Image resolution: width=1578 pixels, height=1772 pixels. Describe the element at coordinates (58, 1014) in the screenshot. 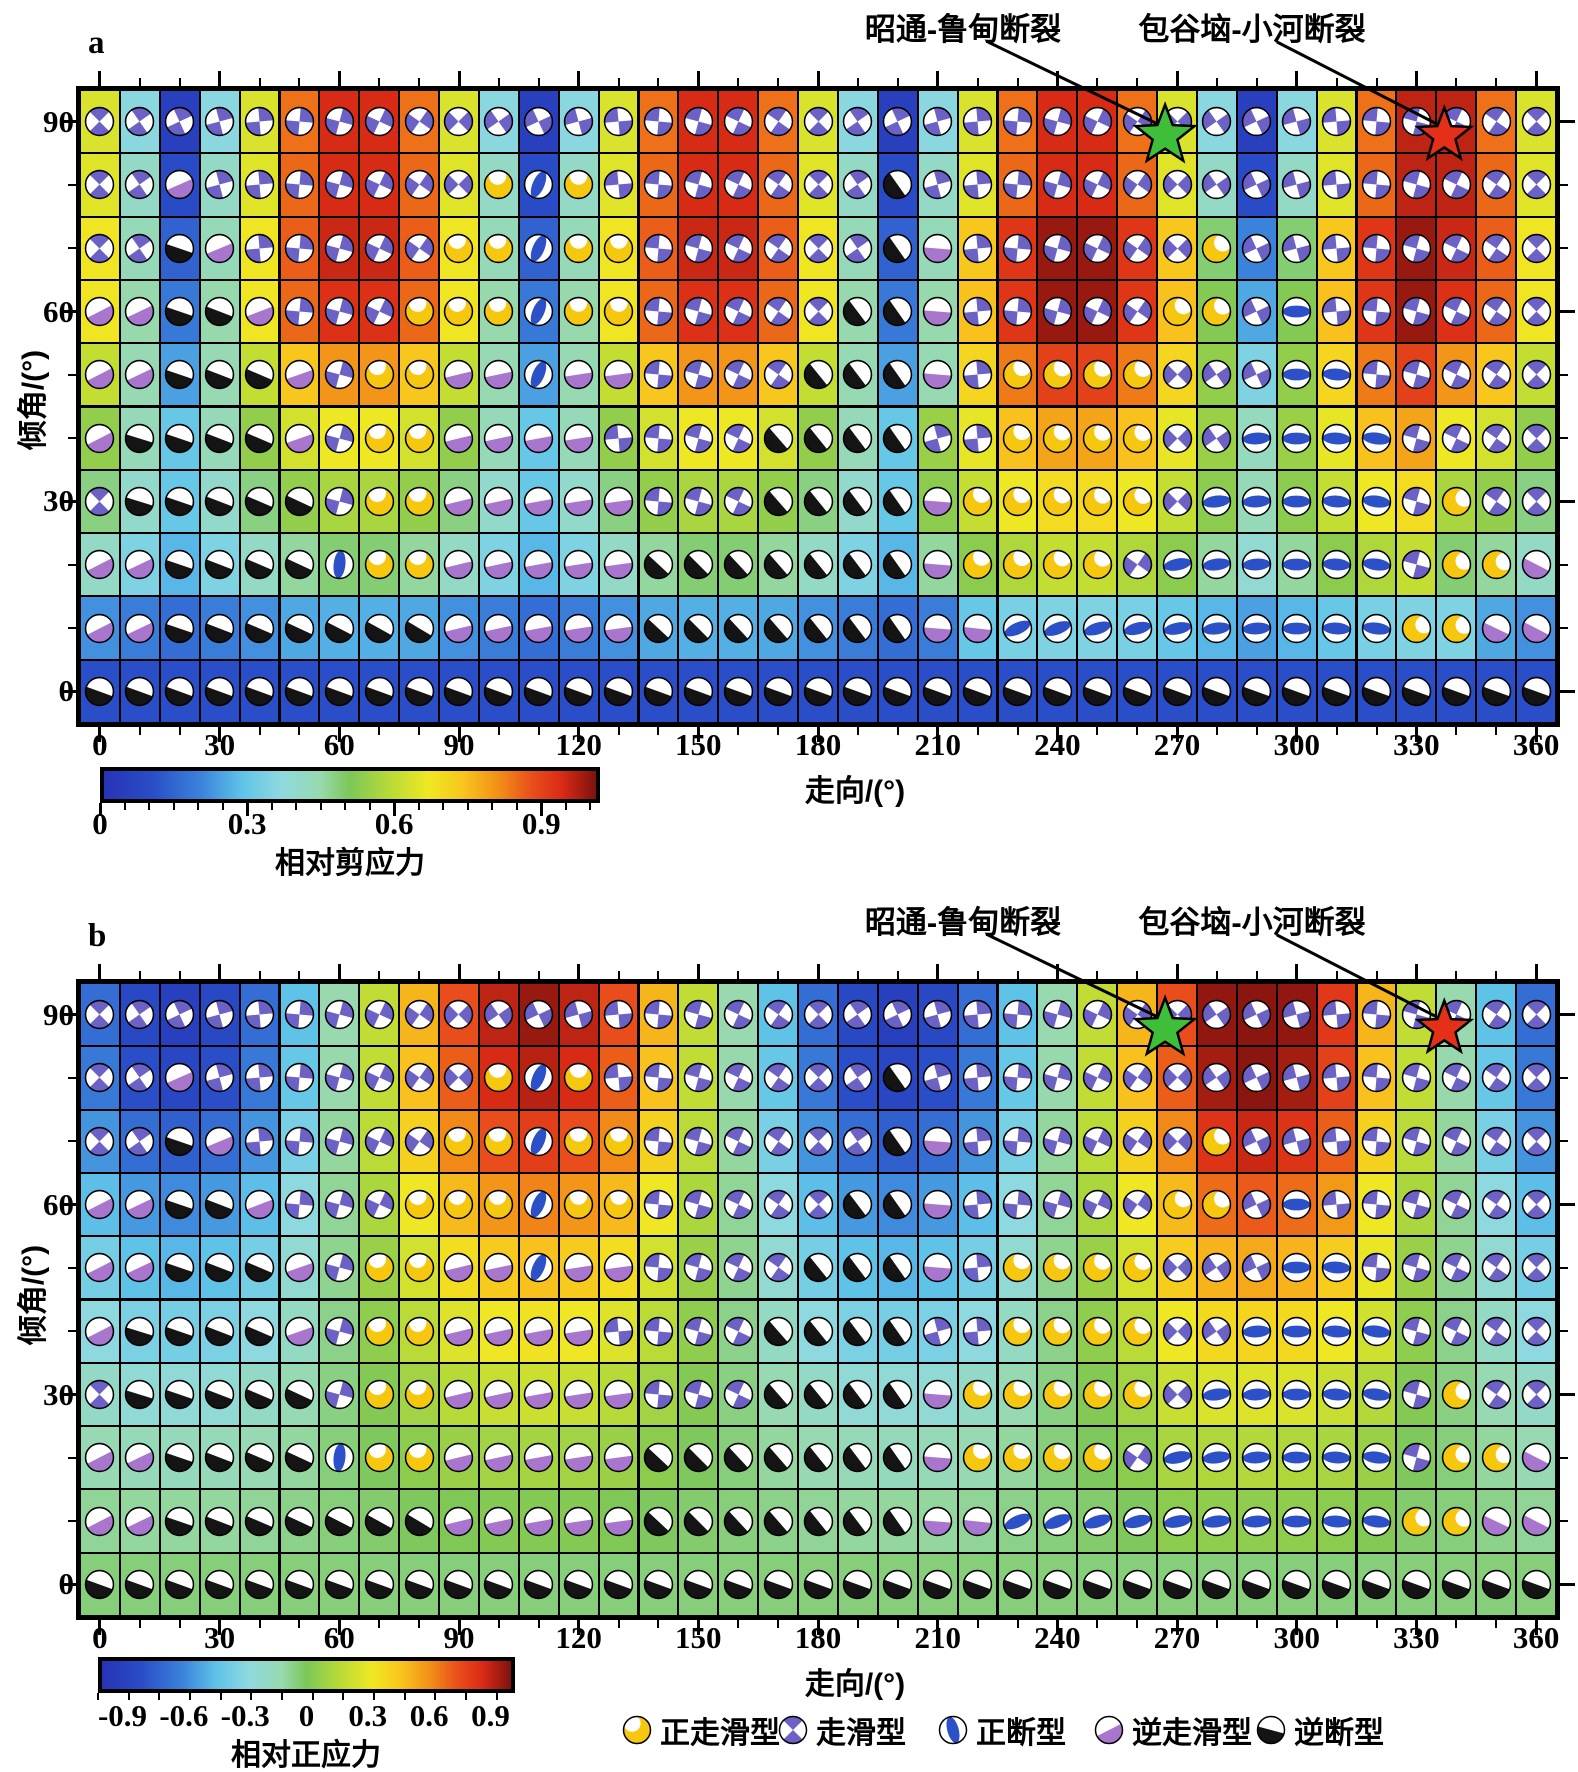

I see `y-tick-label: 90` at that location.